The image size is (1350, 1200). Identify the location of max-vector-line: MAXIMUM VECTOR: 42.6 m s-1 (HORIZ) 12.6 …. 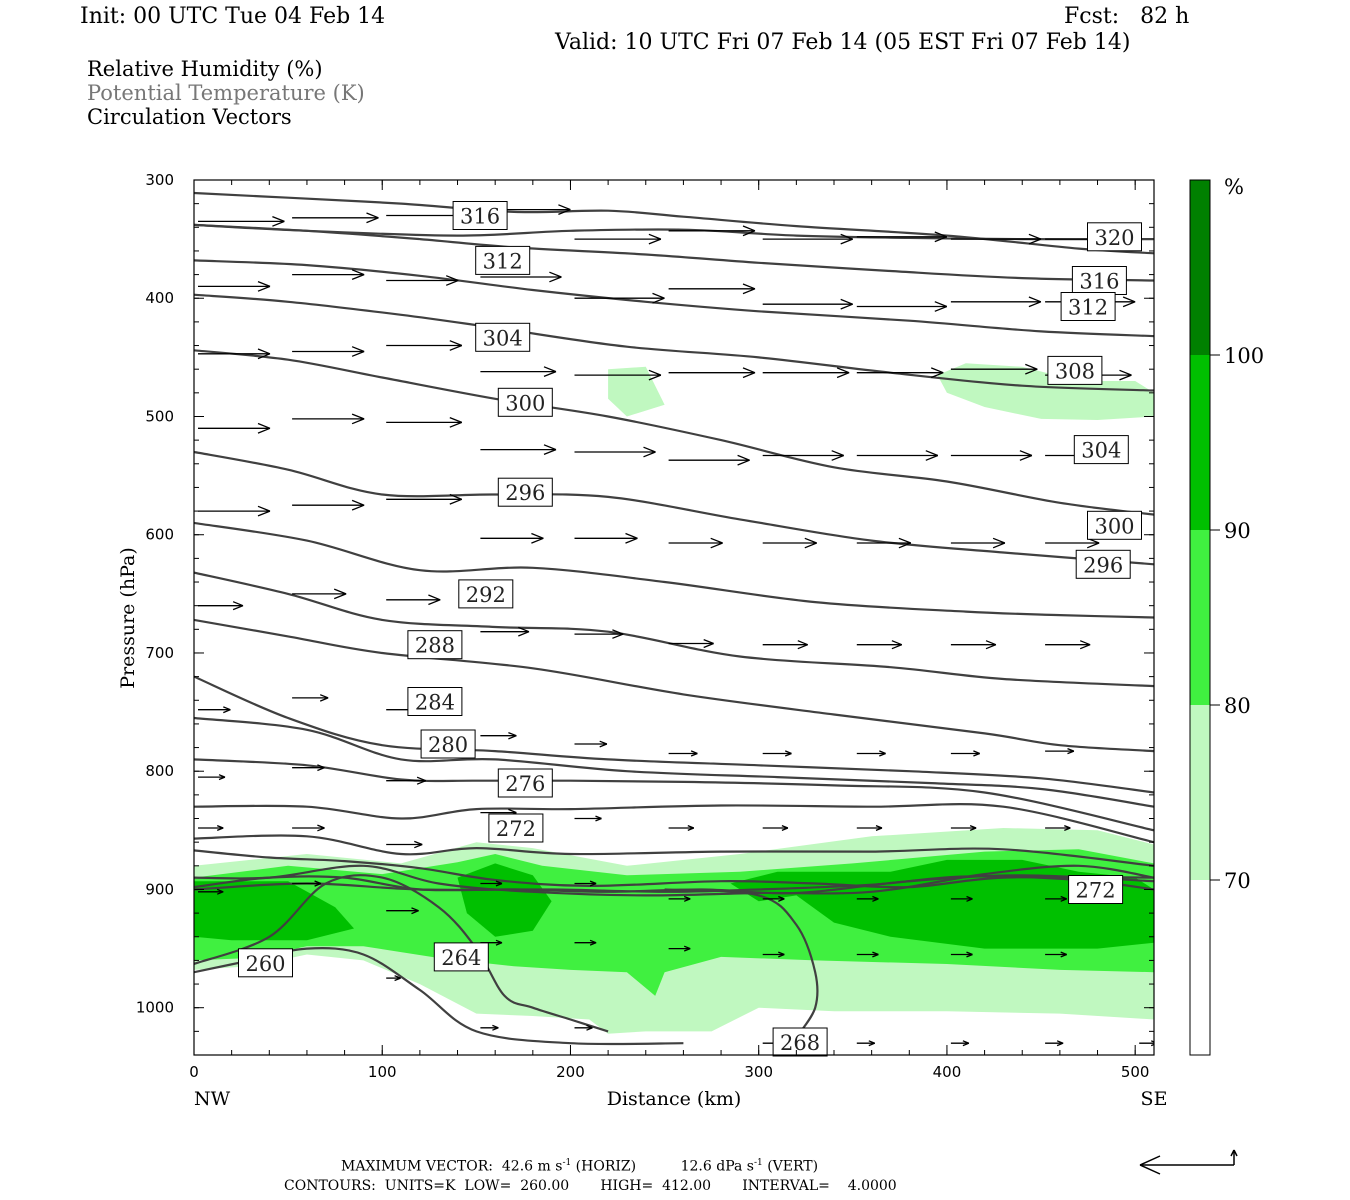
(579, 1166).